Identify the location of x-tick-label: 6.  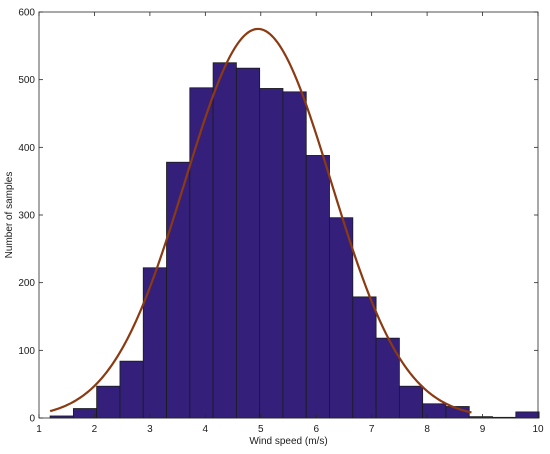
(316, 429).